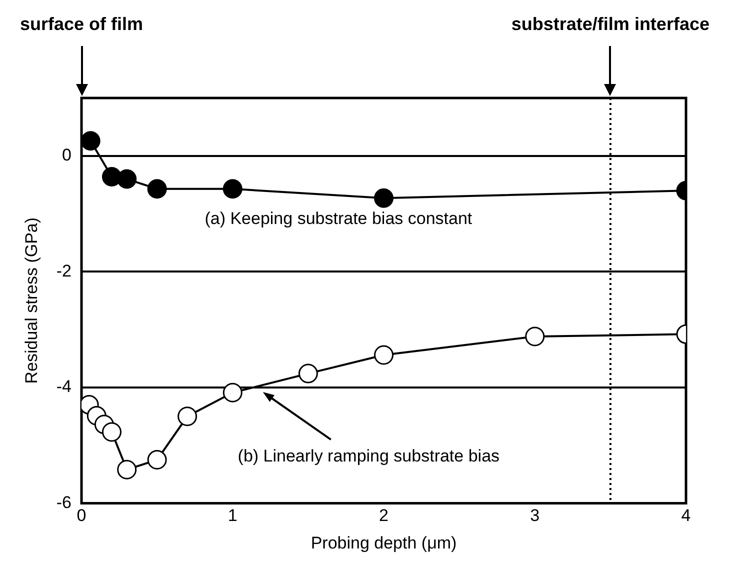  What do you see at coordinates (338, 218) in the screenshot?
I see `series-label: (a) Keeping substrate bias constant` at bounding box center [338, 218].